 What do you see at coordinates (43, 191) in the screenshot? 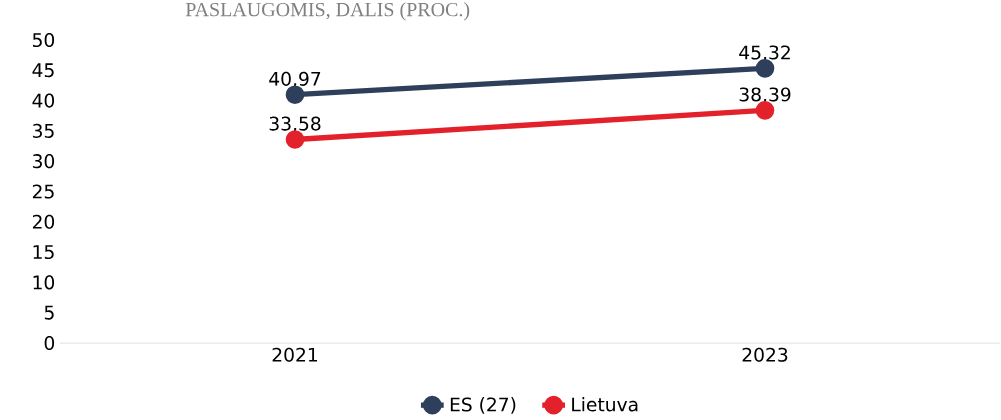
I see `y-tick-label: 25` at bounding box center [43, 191].